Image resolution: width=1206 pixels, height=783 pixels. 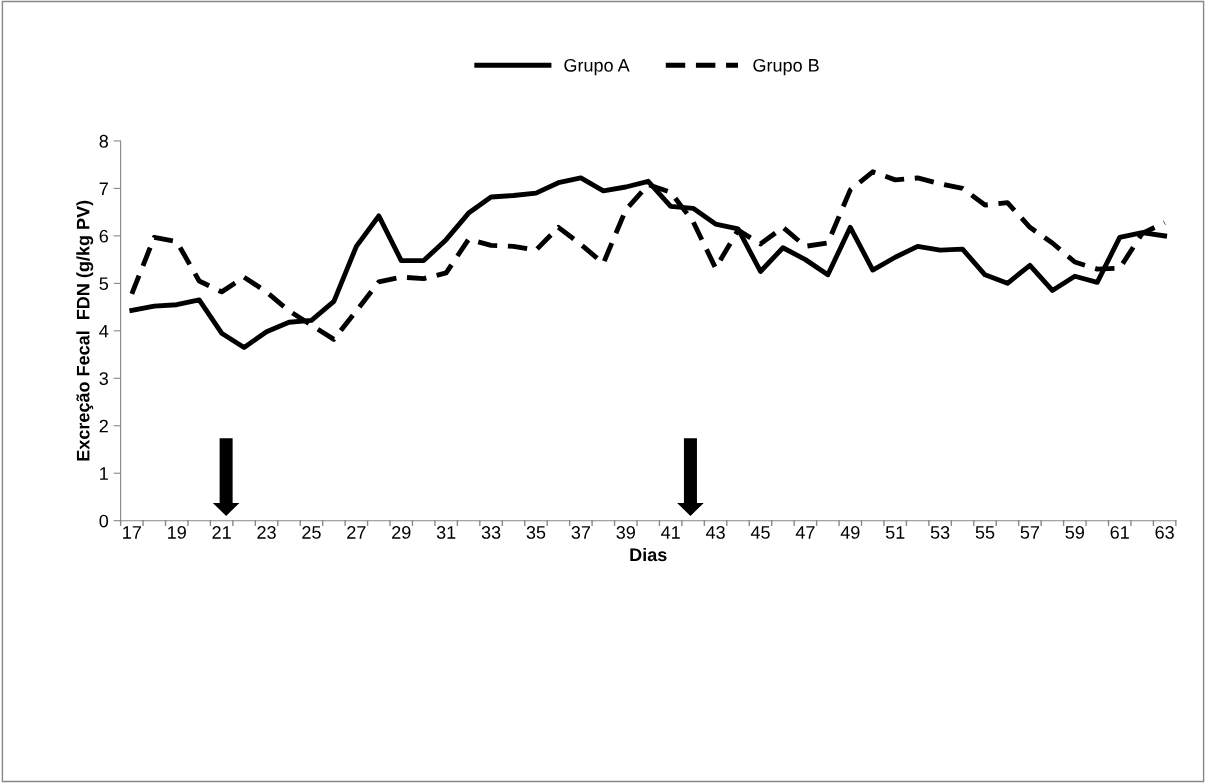 What do you see at coordinates (985, 532) in the screenshot?
I see `x-tick-label: 55` at bounding box center [985, 532].